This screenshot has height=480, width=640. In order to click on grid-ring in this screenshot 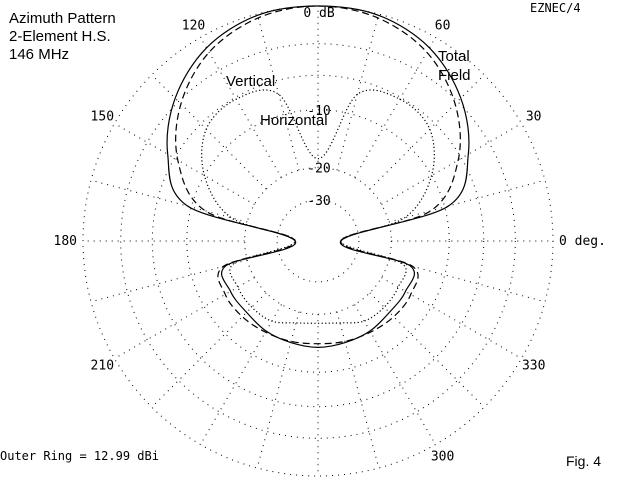, I will do `click(318, 241)`.